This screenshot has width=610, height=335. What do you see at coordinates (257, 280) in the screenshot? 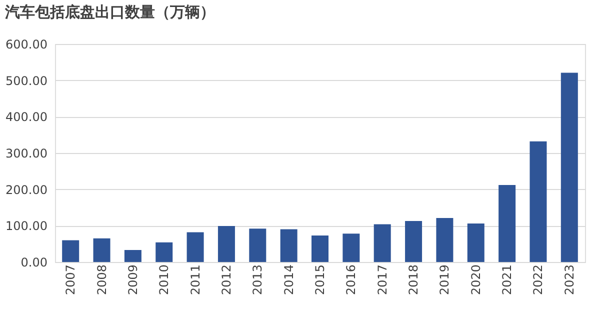
I see `x-tick-label: 2013` at bounding box center [257, 280].